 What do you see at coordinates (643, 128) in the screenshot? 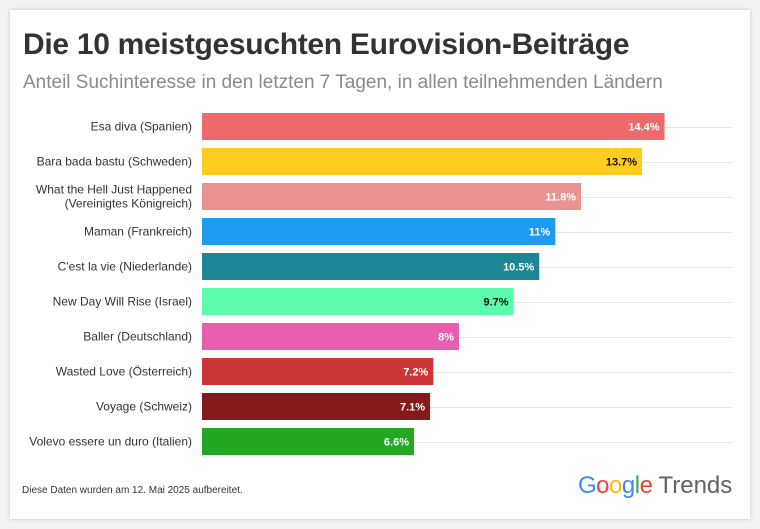
I see `bar-value-label: 14.4%` at bounding box center [643, 128].